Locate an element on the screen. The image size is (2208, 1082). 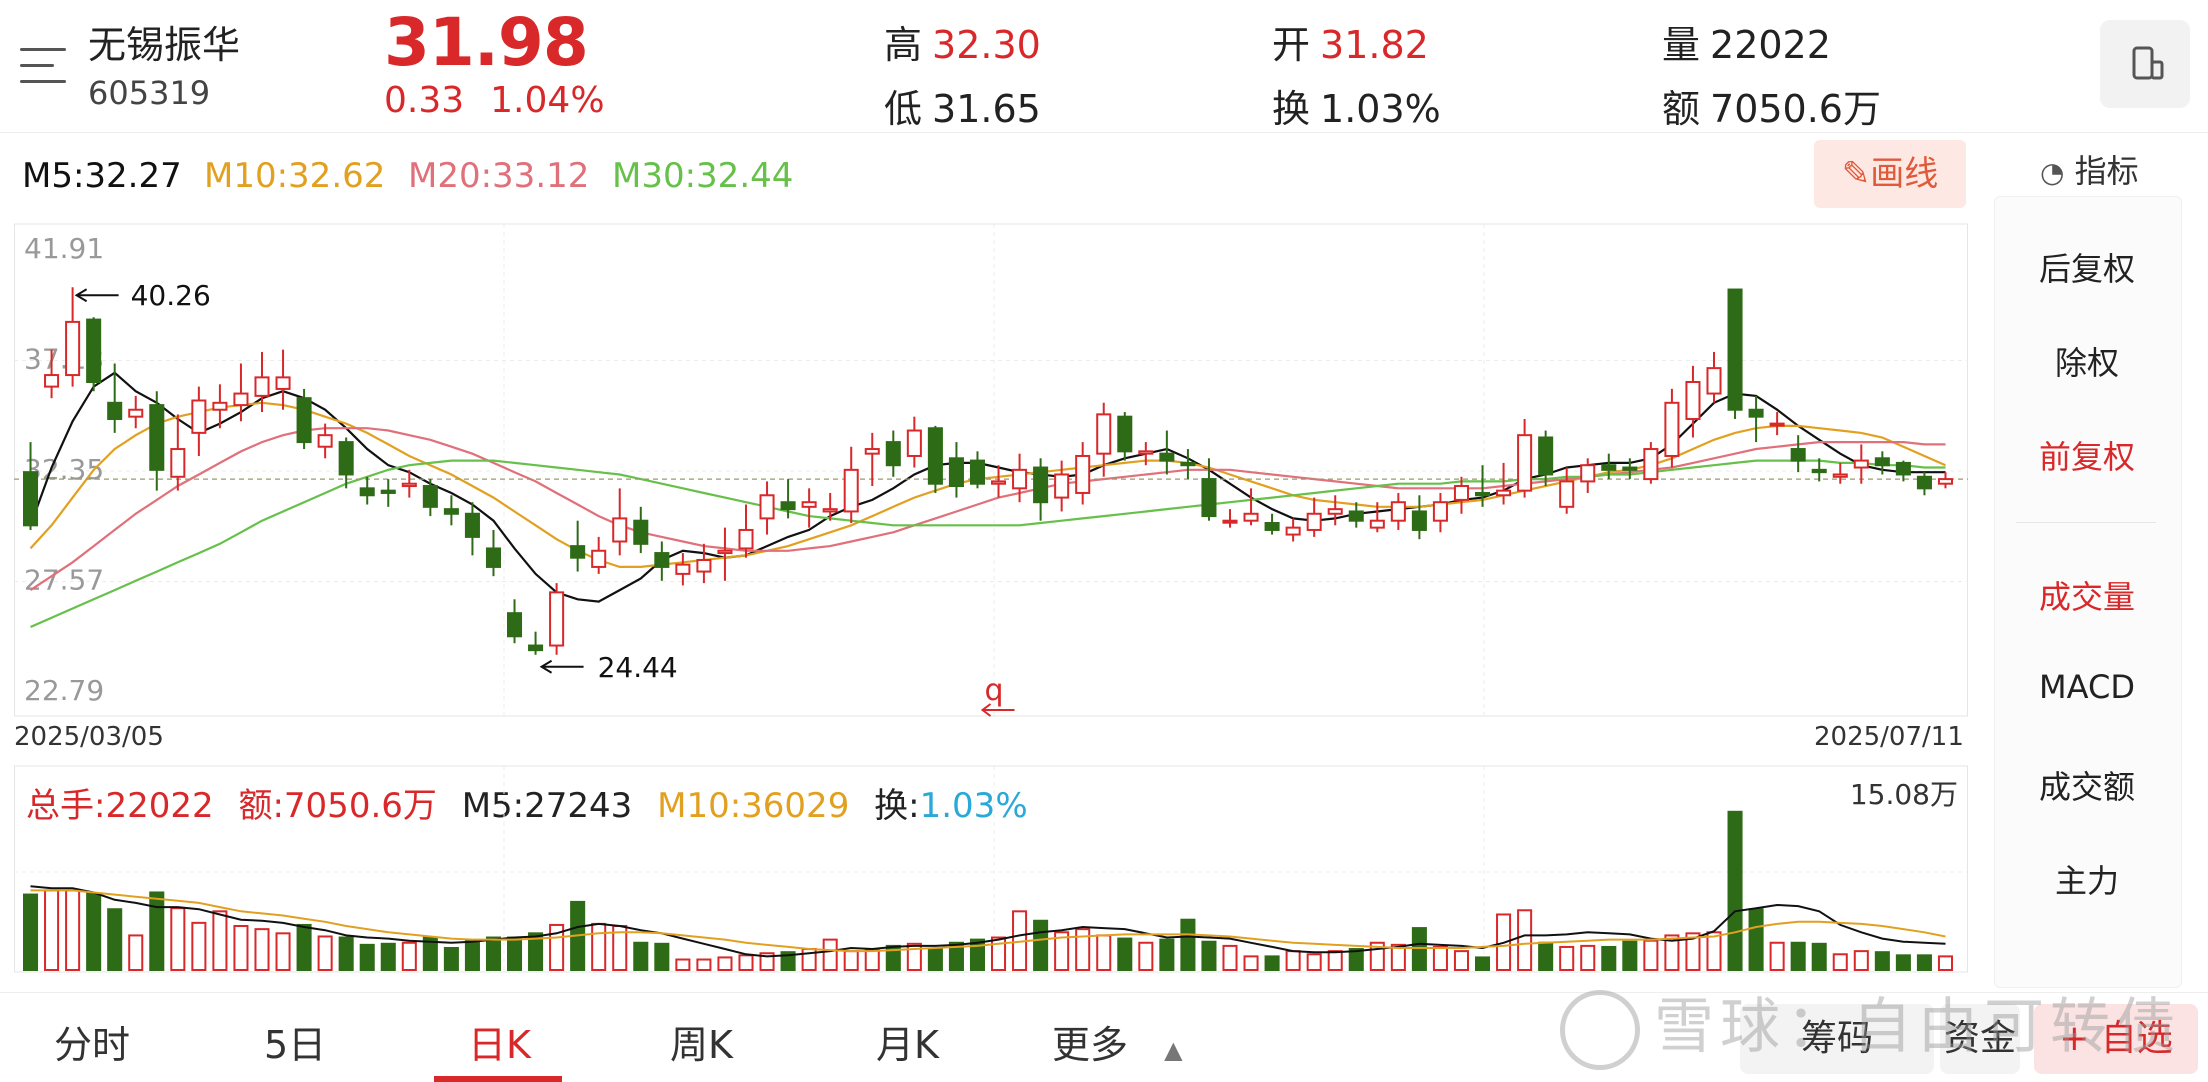
add-watchlist-button: + 自选 is located at coordinates (2116, 1039).